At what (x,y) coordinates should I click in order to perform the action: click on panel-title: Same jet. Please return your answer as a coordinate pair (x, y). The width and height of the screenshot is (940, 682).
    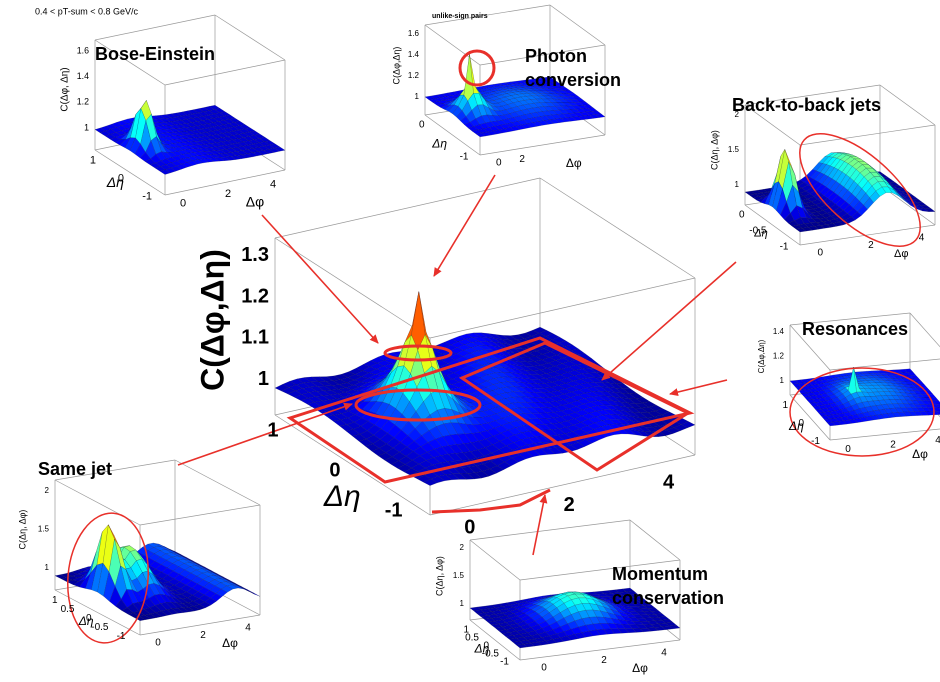
    Looking at the image, I should click on (75, 469).